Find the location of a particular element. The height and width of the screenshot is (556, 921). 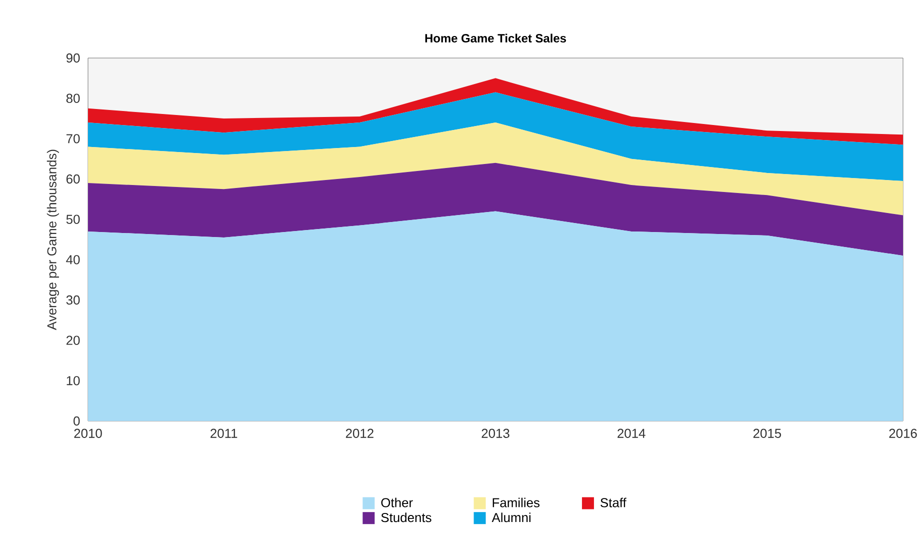

y-tick-label: 0 is located at coordinates (77, 421).